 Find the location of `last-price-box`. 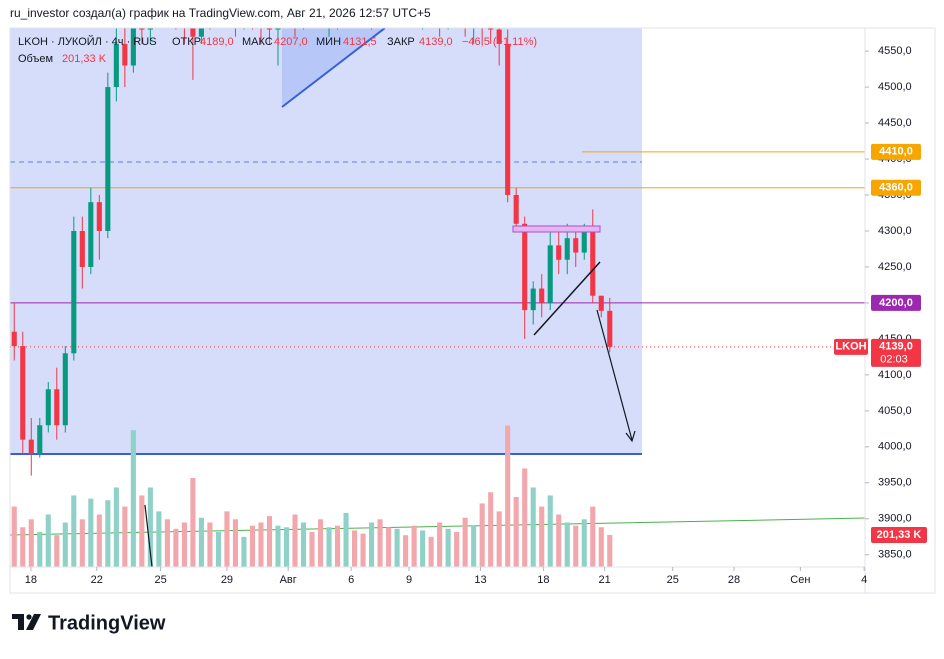

last-price-box is located at coordinates (896, 352).